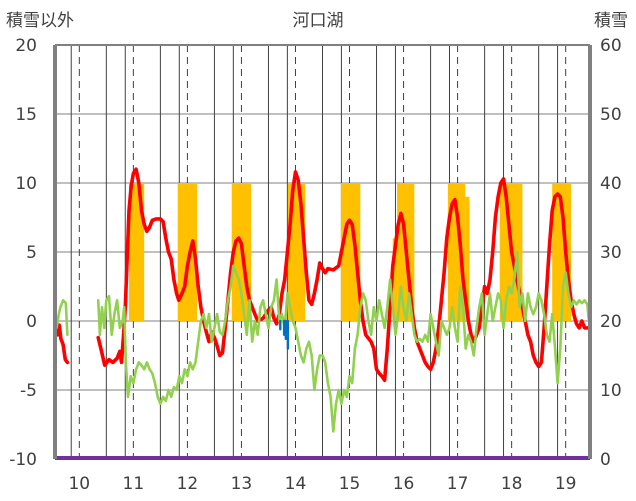 The height and width of the screenshot is (501, 636). Describe the element at coordinates (611, 46) in the screenshot. I see `y-right-tick-label: 60` at that location.